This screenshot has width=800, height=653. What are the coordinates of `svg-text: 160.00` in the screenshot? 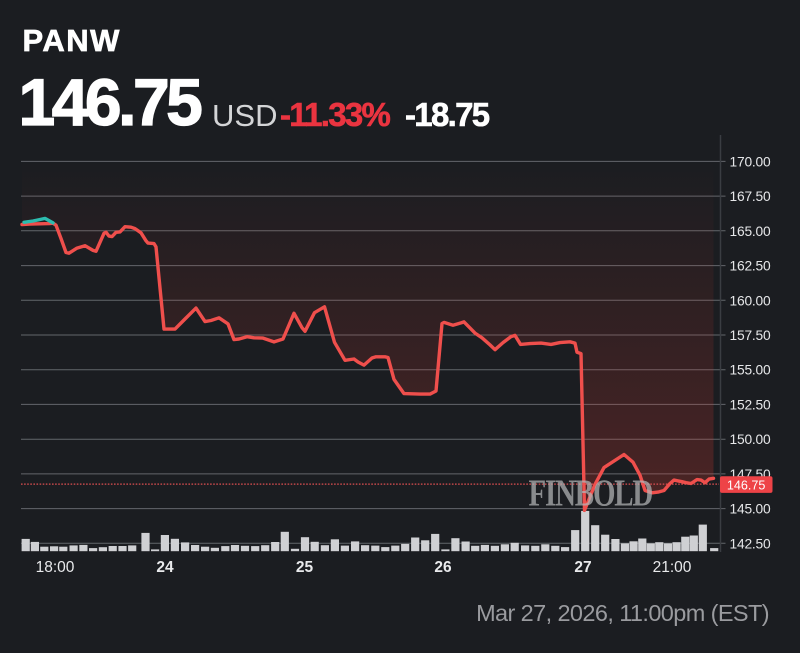 It's located at (751, 300).